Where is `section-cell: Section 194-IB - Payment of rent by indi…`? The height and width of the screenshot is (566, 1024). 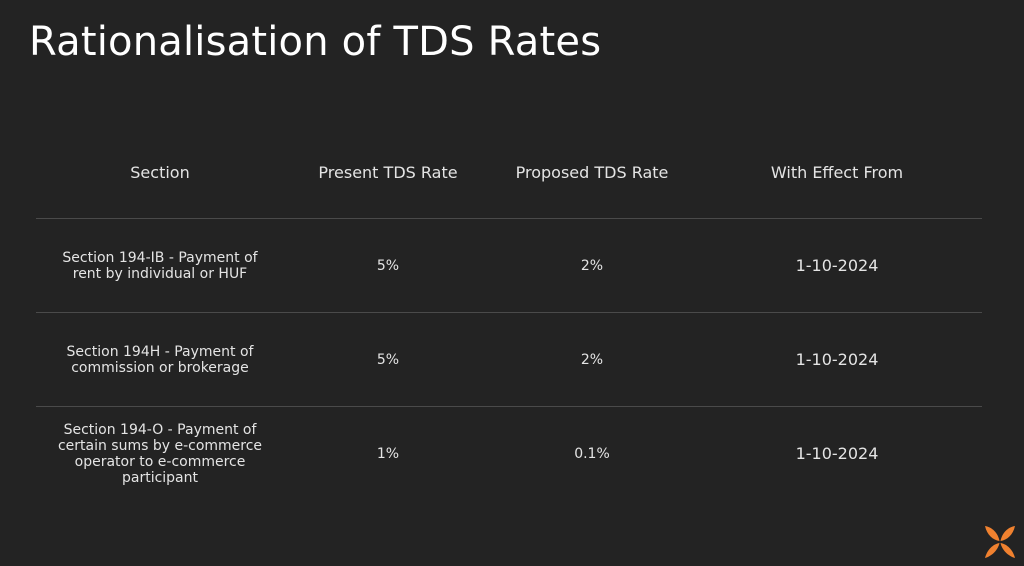 section-cell: Section 194-IB - Payment of rent by indi… is located at coordinates (160, 265).